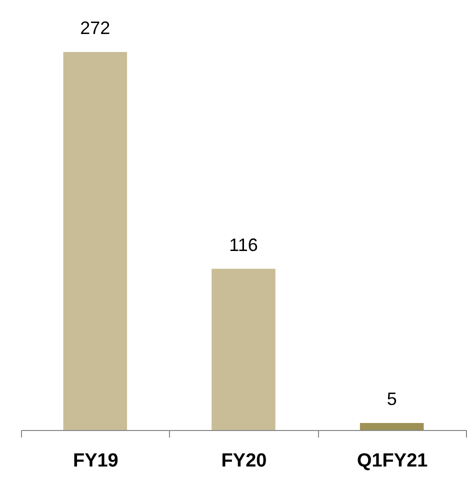 The width and height of the screenshot is (467, 480). I want to click on x-tick-label: FY19, so click(95, 461).